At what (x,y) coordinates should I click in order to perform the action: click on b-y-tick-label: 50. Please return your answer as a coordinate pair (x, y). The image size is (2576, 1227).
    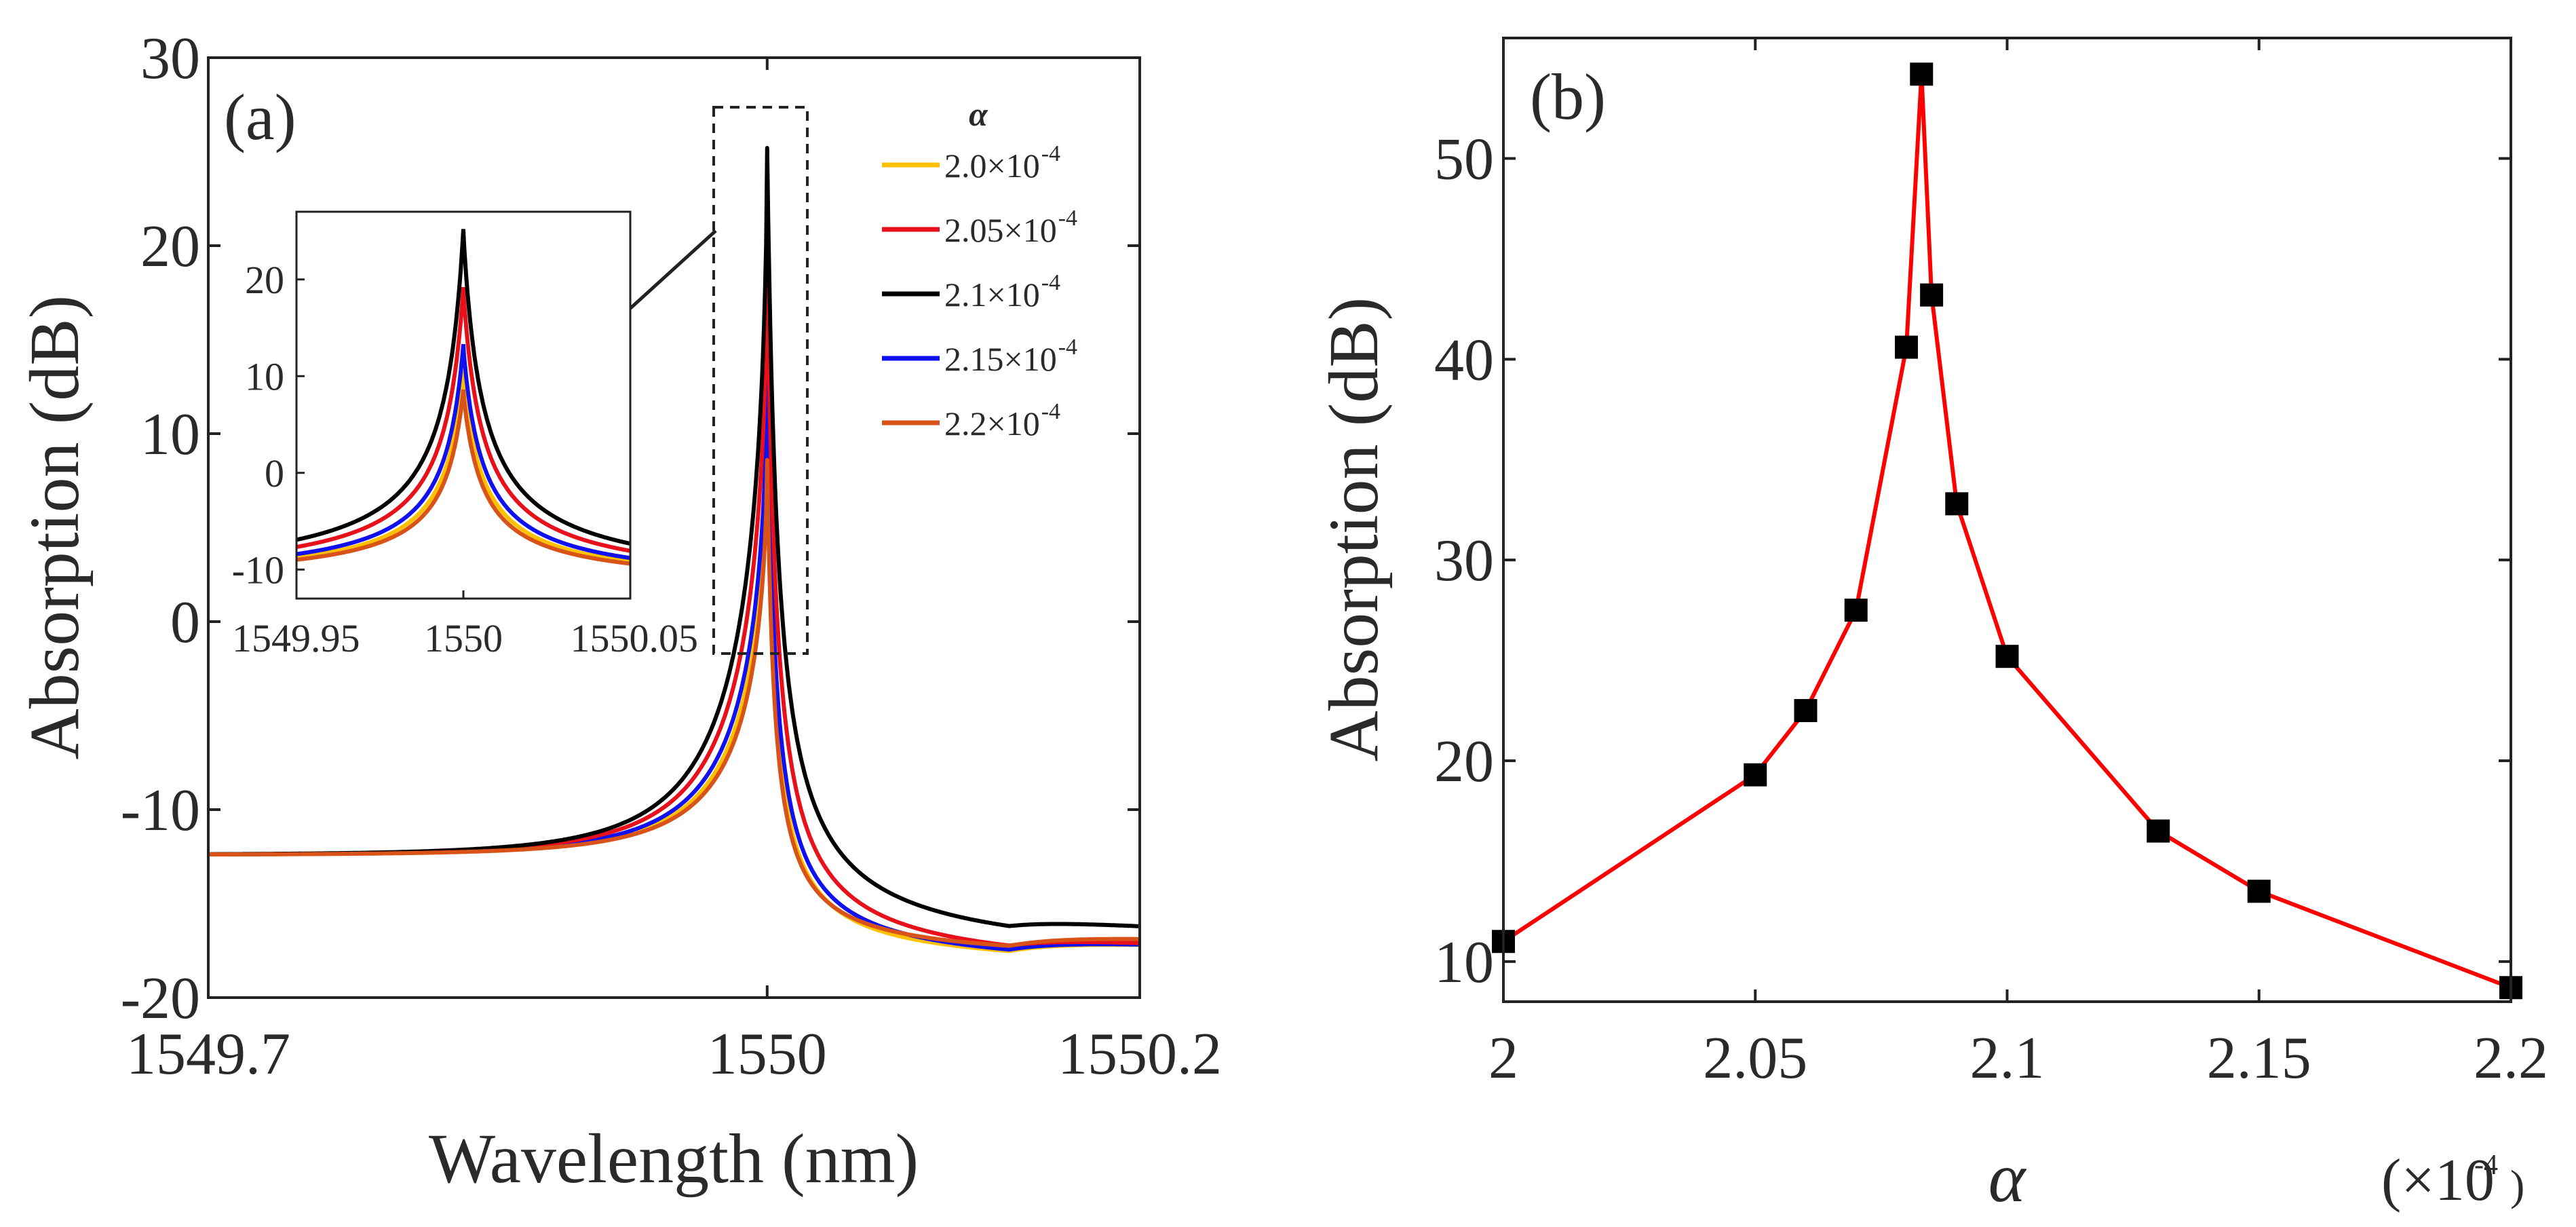
    Looking at the image, I should click on (1464, 160).